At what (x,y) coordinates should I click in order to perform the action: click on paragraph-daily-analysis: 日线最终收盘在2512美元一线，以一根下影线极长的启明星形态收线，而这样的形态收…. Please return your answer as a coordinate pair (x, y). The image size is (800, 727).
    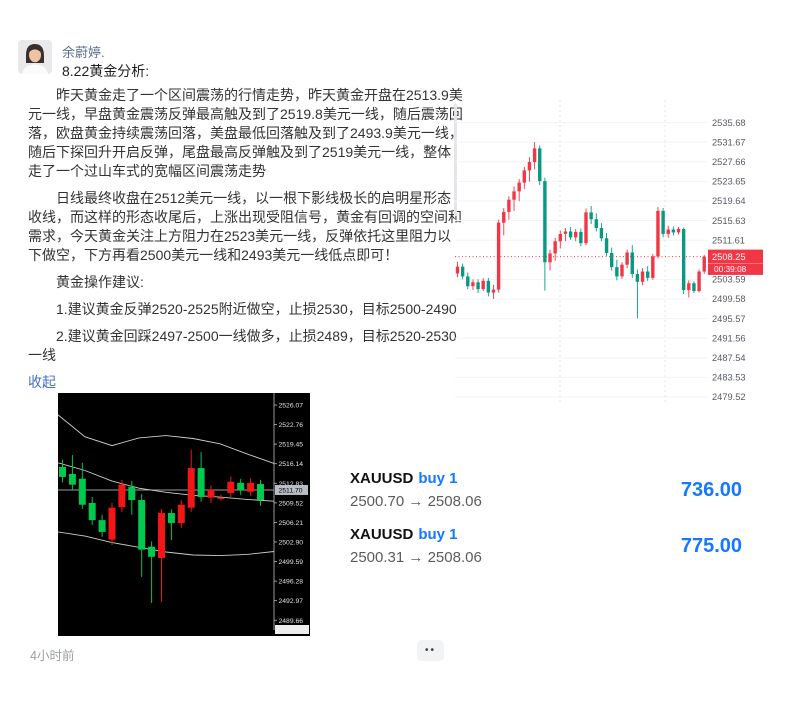
    Looking at the image, I should click on (245, 226).